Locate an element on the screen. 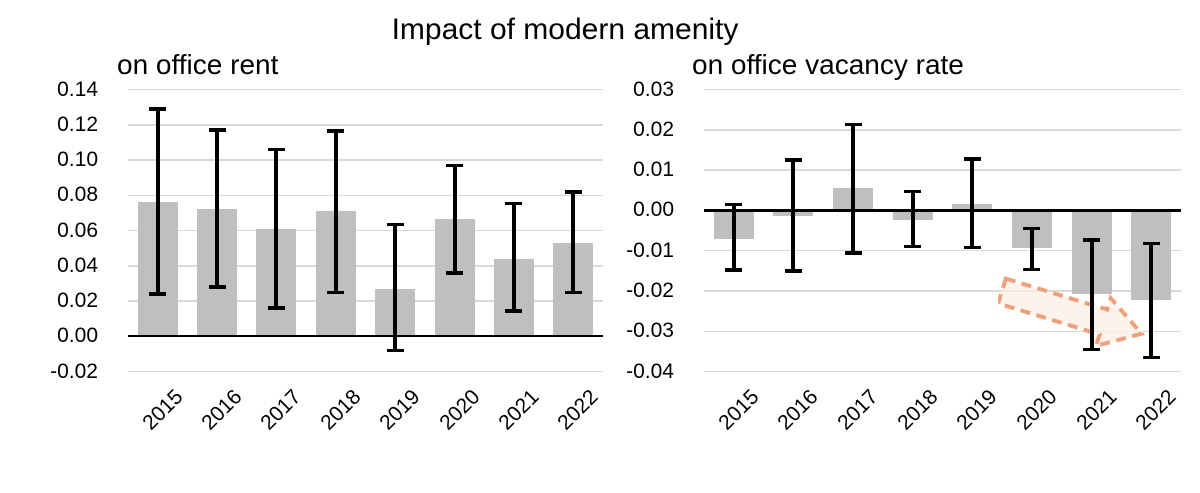 The image size is (1200, 493). y-tick-label: 0.01 is located at coordinates (653, 170).